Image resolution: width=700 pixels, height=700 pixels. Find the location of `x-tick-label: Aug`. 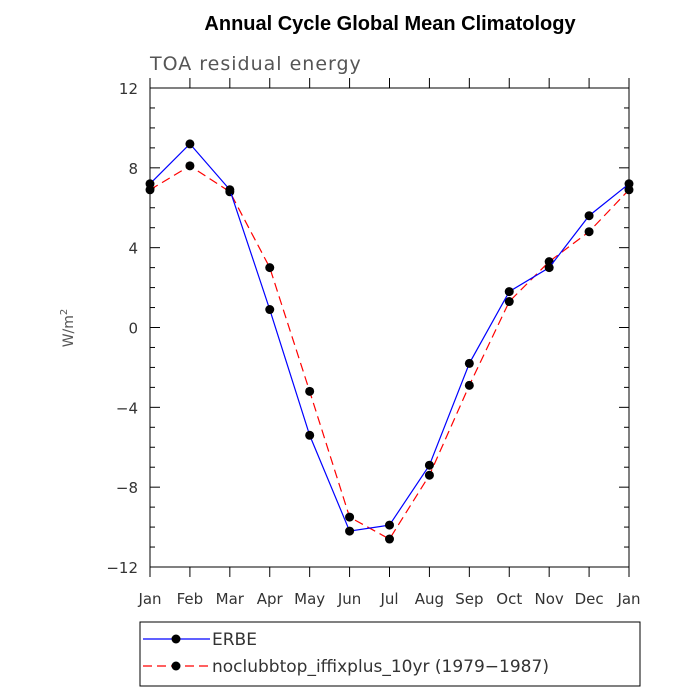

x-tick-label: Aug is located at coordinates (429, 599).